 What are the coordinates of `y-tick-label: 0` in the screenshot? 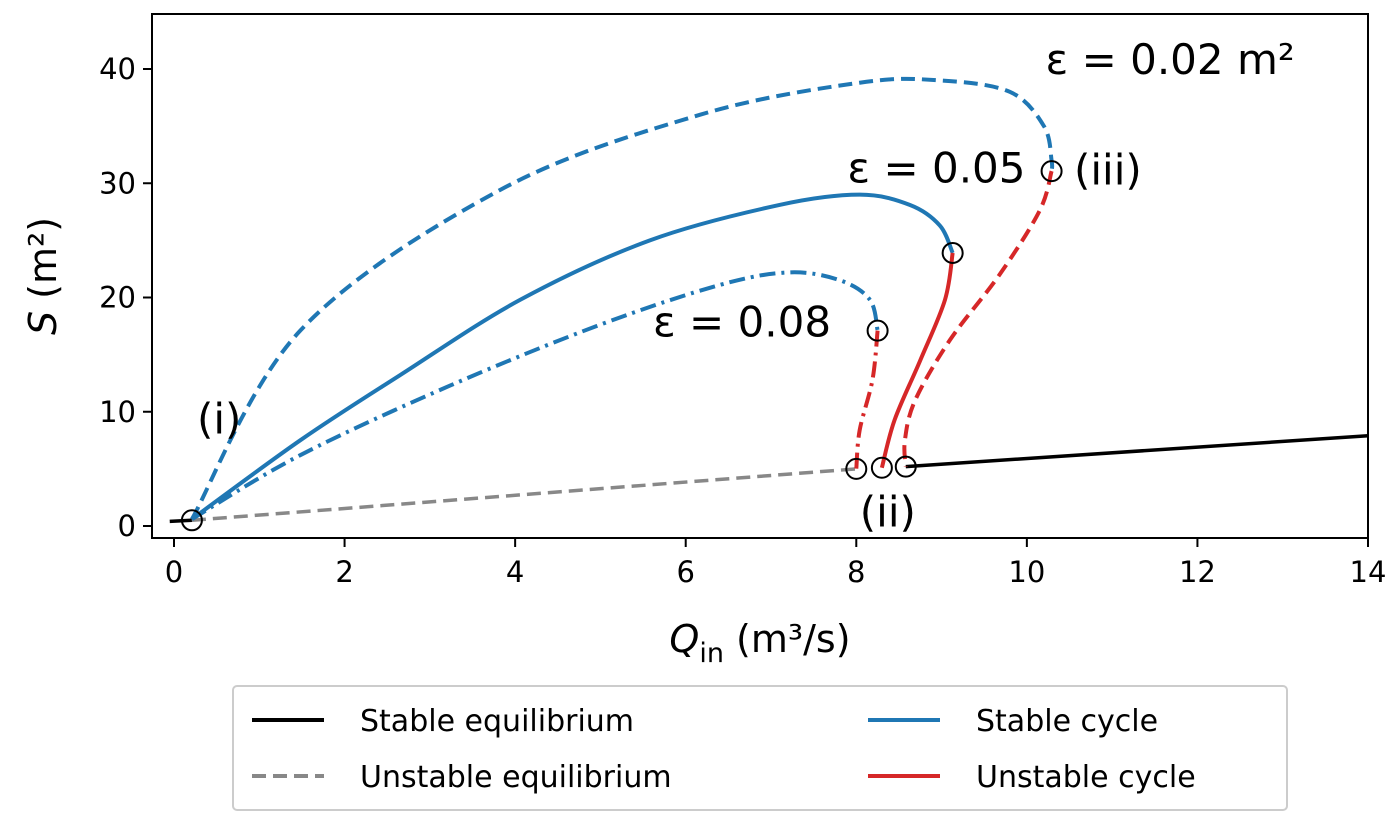 It's located at (127, 526).